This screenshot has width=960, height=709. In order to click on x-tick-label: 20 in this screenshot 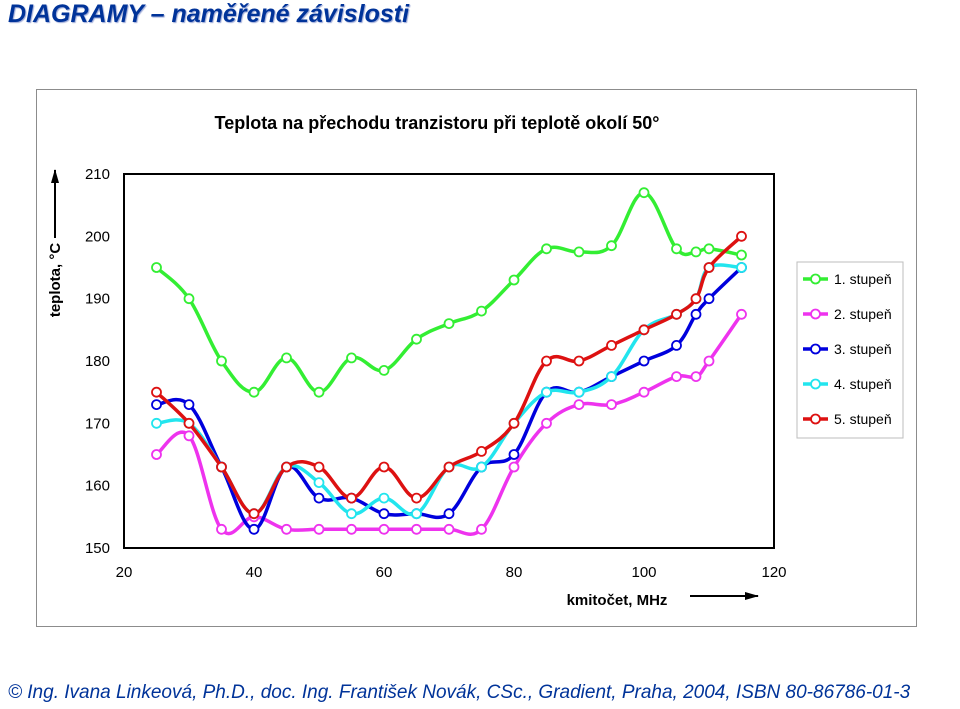, I will do `click(124, 572)`.